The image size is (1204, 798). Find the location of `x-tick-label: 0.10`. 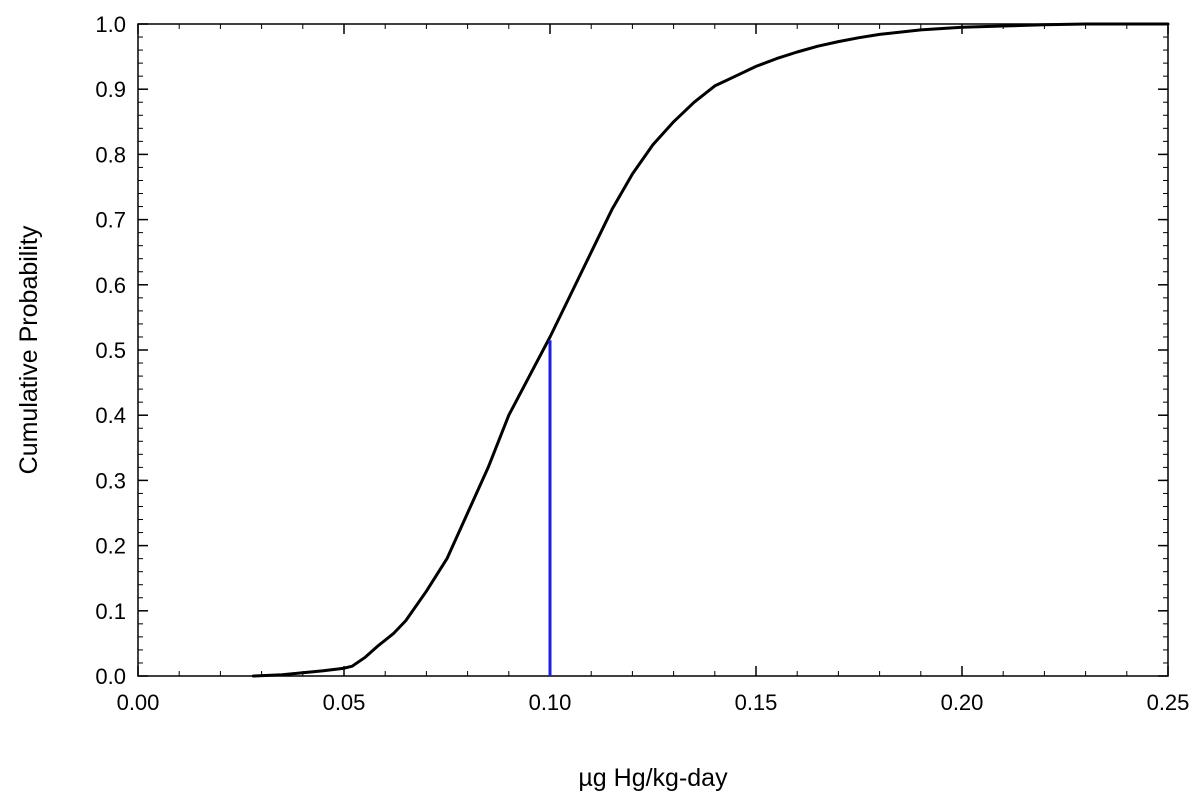

x-tick-label: 0.10 is located at coordinates (550, 702).